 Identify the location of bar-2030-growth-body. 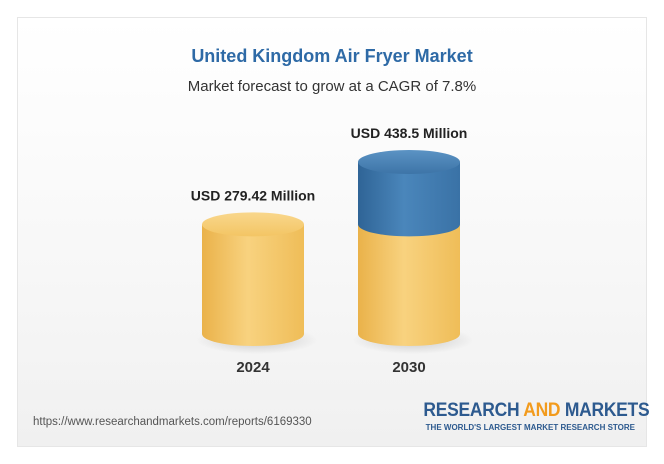
(409, 199).